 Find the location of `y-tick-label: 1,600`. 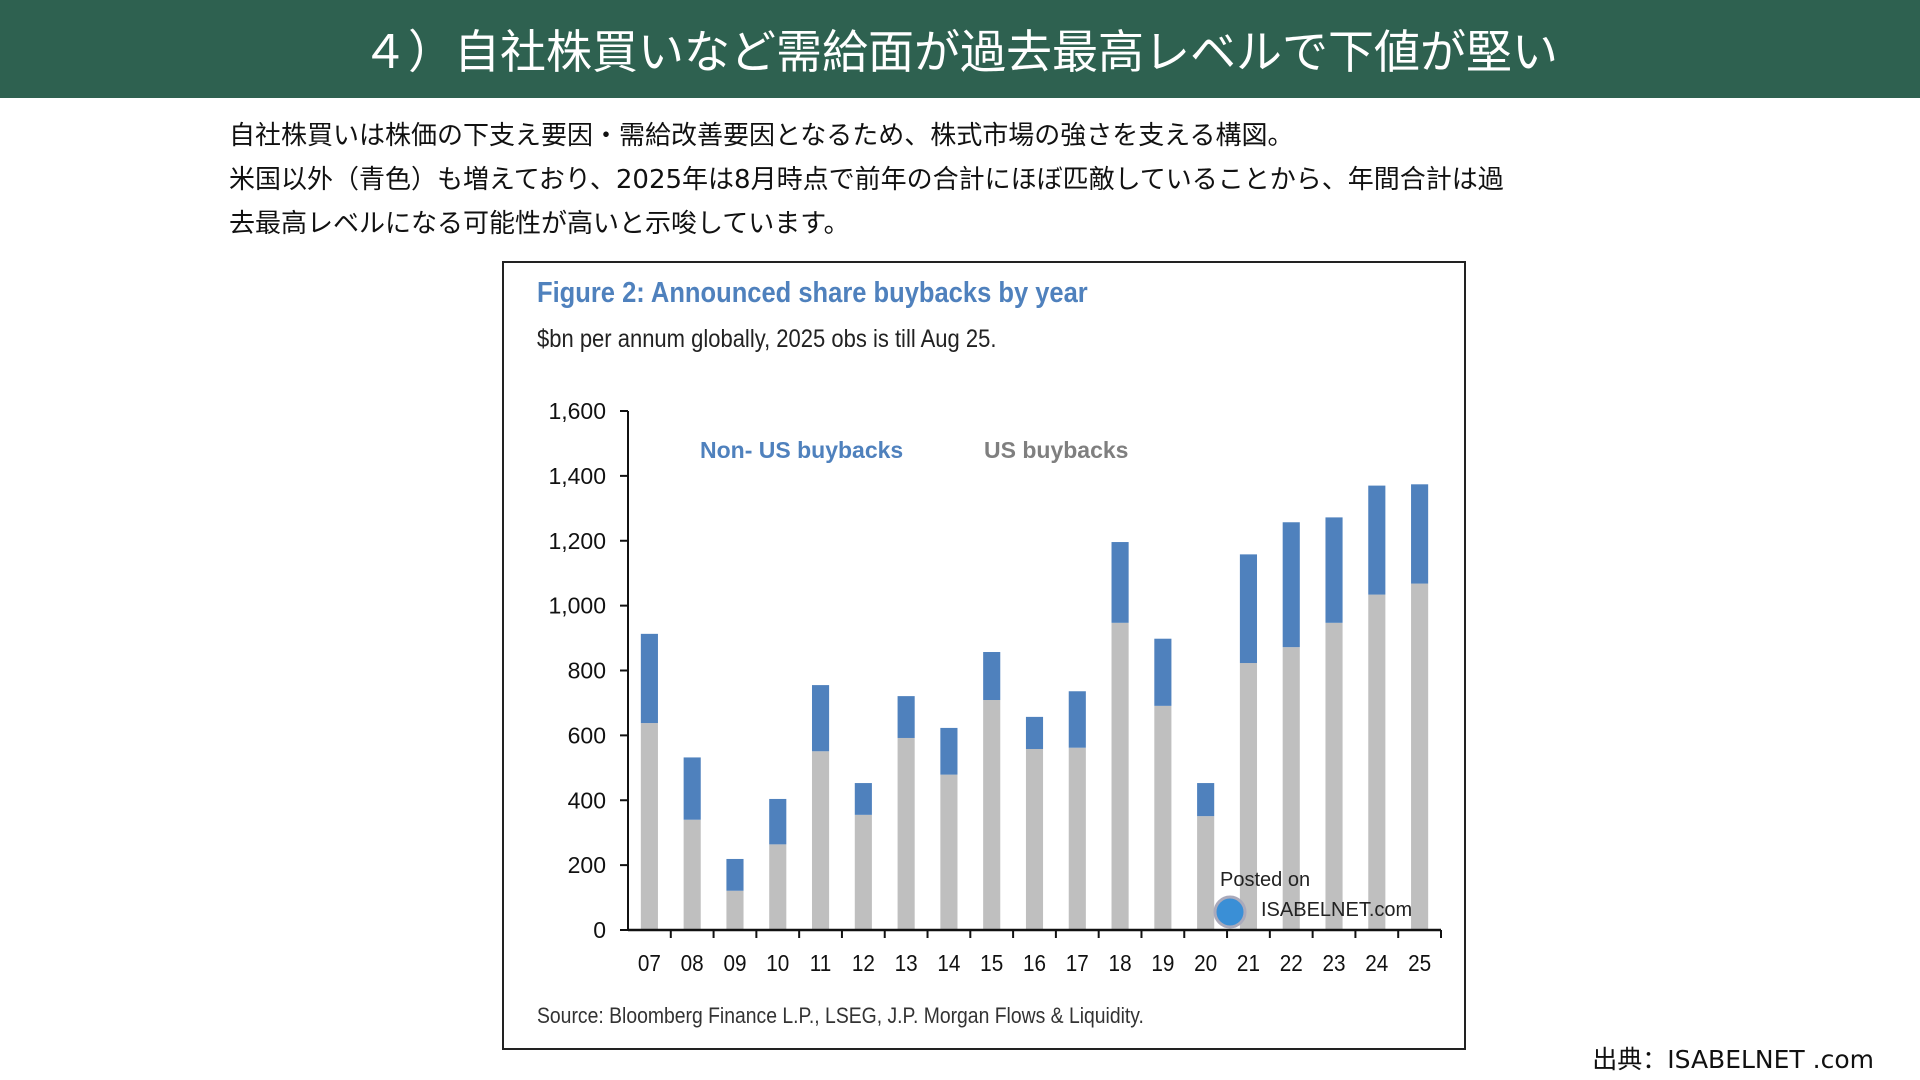

y-tick-label: 1,600 is located at coordinates (577, 411).